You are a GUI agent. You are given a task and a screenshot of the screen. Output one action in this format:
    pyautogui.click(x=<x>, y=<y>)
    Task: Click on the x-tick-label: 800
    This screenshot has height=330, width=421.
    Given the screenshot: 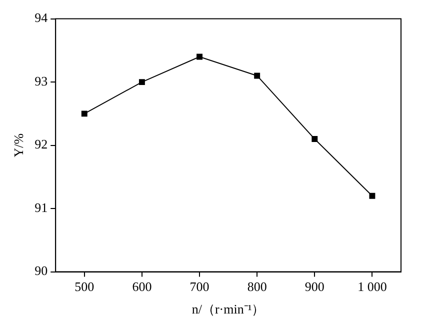 What is the action you would take?
    pyautogui.click(x=257, y=286)
    